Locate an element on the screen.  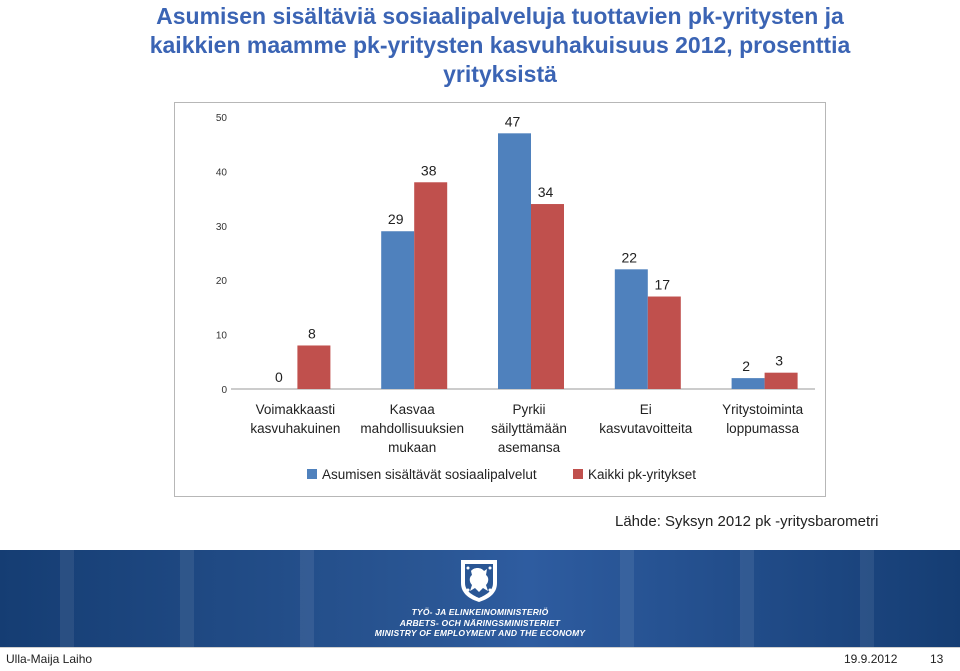
y-tick-label: 50 is located at coordinates (222, 118).